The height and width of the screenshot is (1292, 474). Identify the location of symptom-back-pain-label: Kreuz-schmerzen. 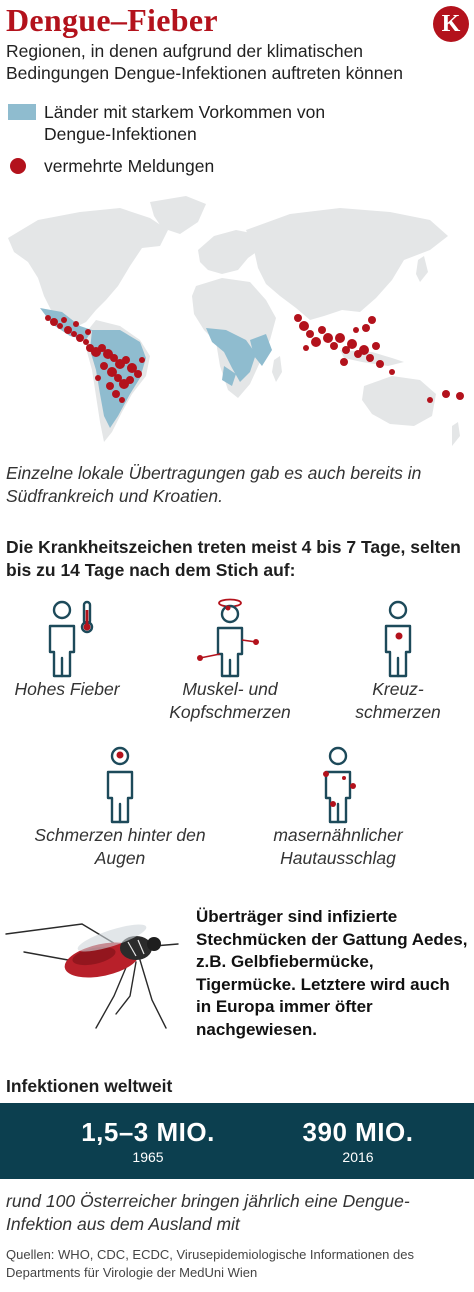
(398, 700).